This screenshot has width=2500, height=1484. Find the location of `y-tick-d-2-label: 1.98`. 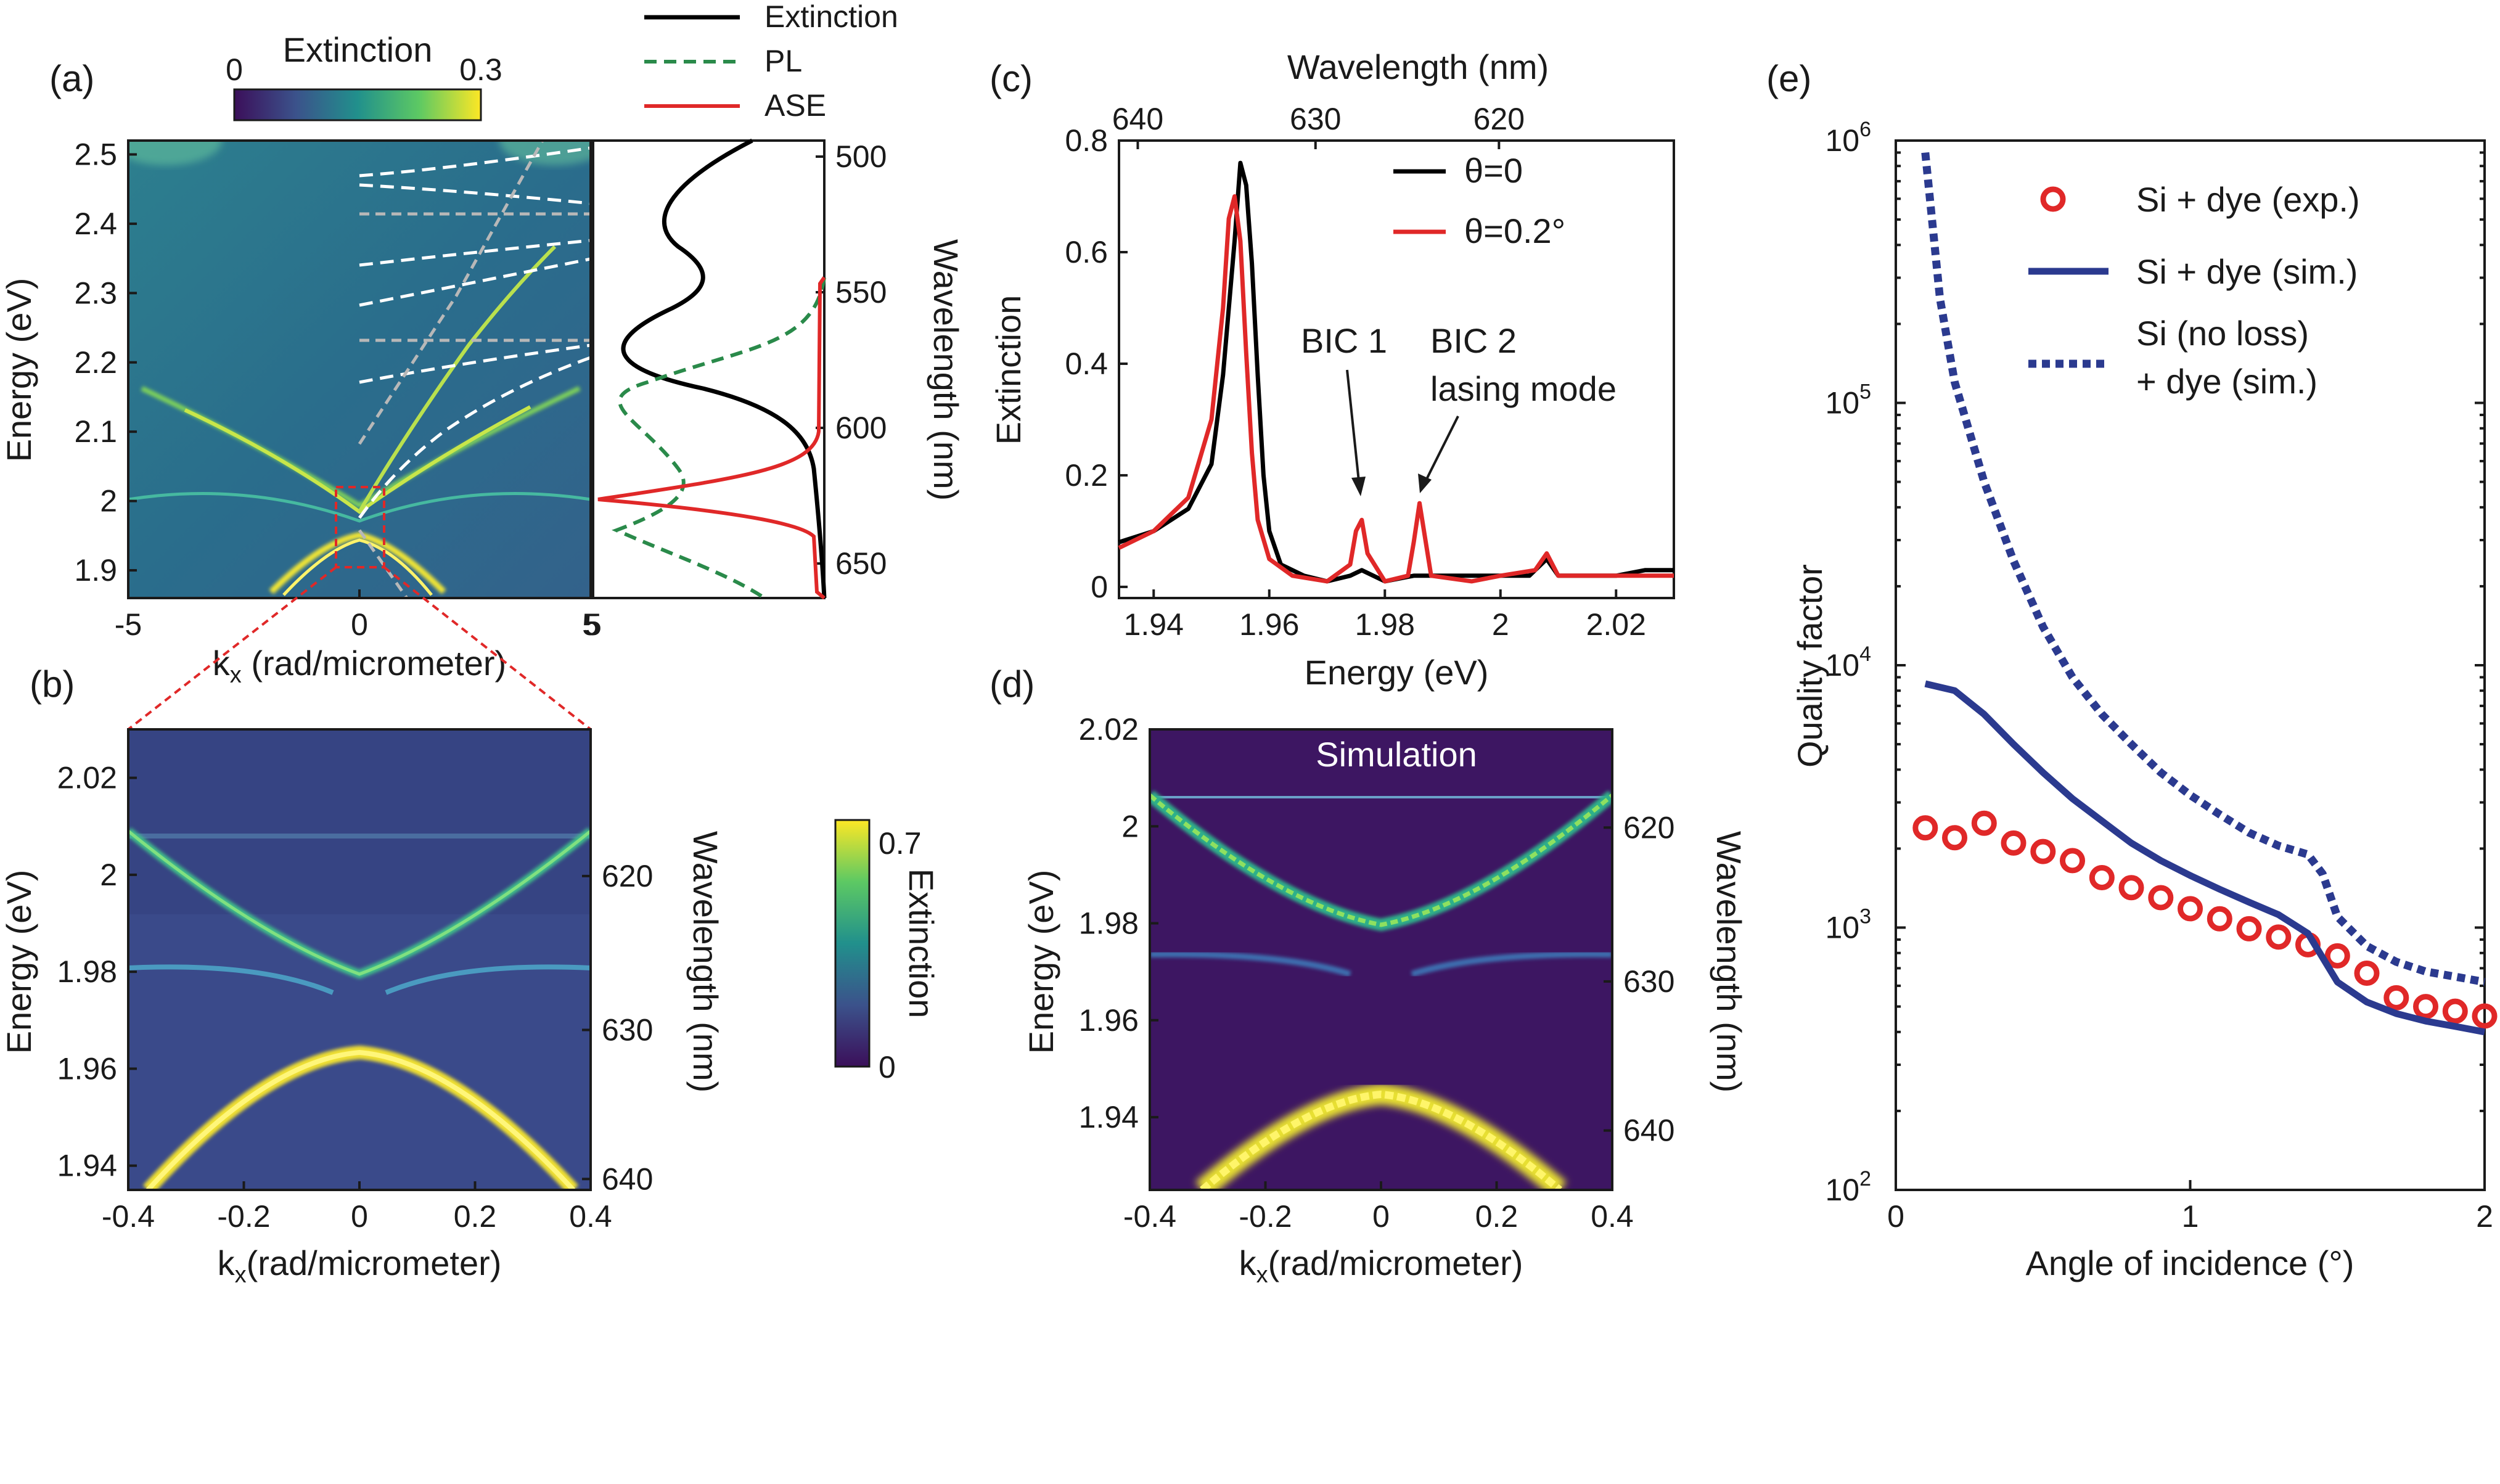

y-tick-d-2-label: 1.98 is located at coordinates (1109, 923).